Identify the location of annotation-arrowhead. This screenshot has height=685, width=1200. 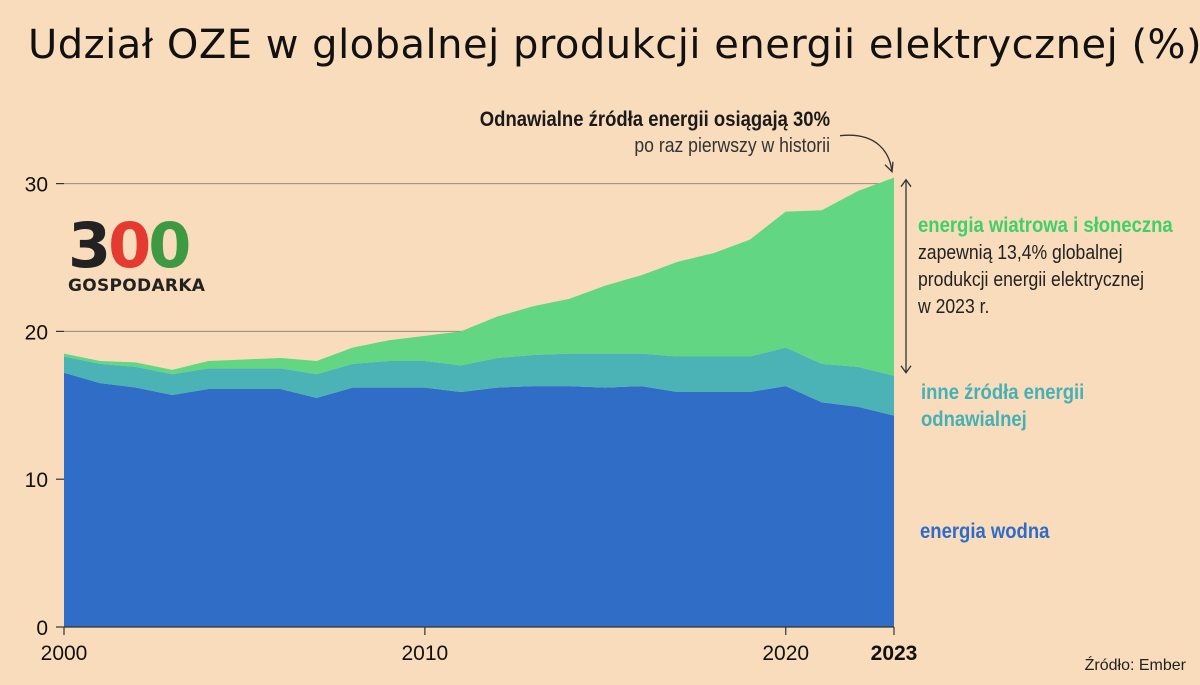
(889, 167).